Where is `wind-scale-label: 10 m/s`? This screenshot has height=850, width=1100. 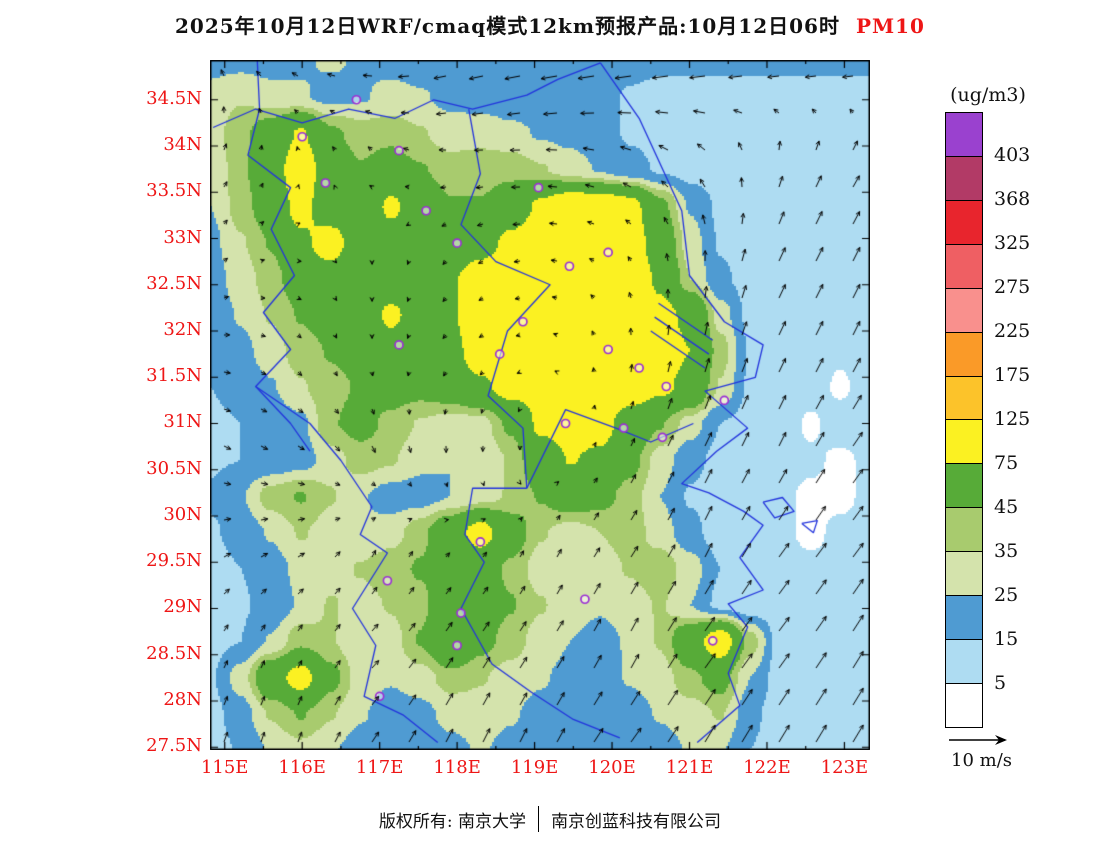 wind-scale-label: 10 m/s is located at coordinates (981, 760).